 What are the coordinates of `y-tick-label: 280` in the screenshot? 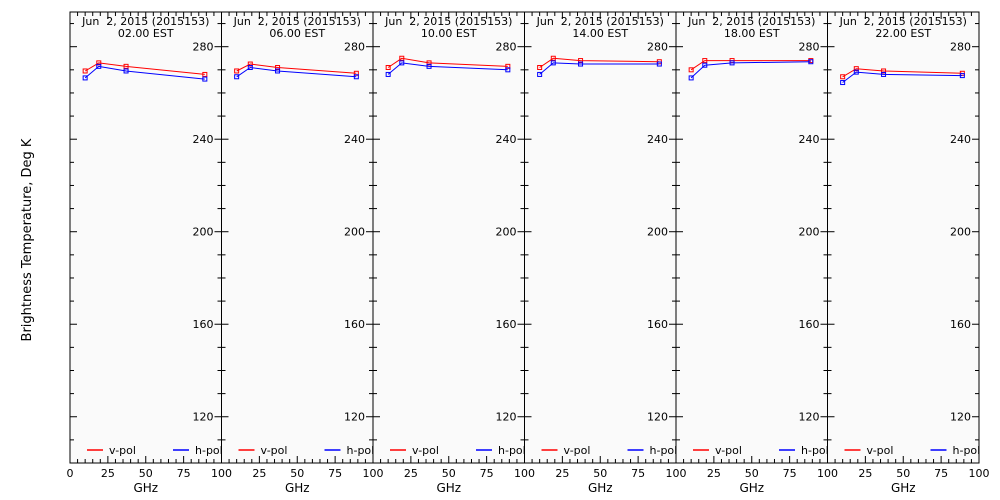 It's located at (203, 47).